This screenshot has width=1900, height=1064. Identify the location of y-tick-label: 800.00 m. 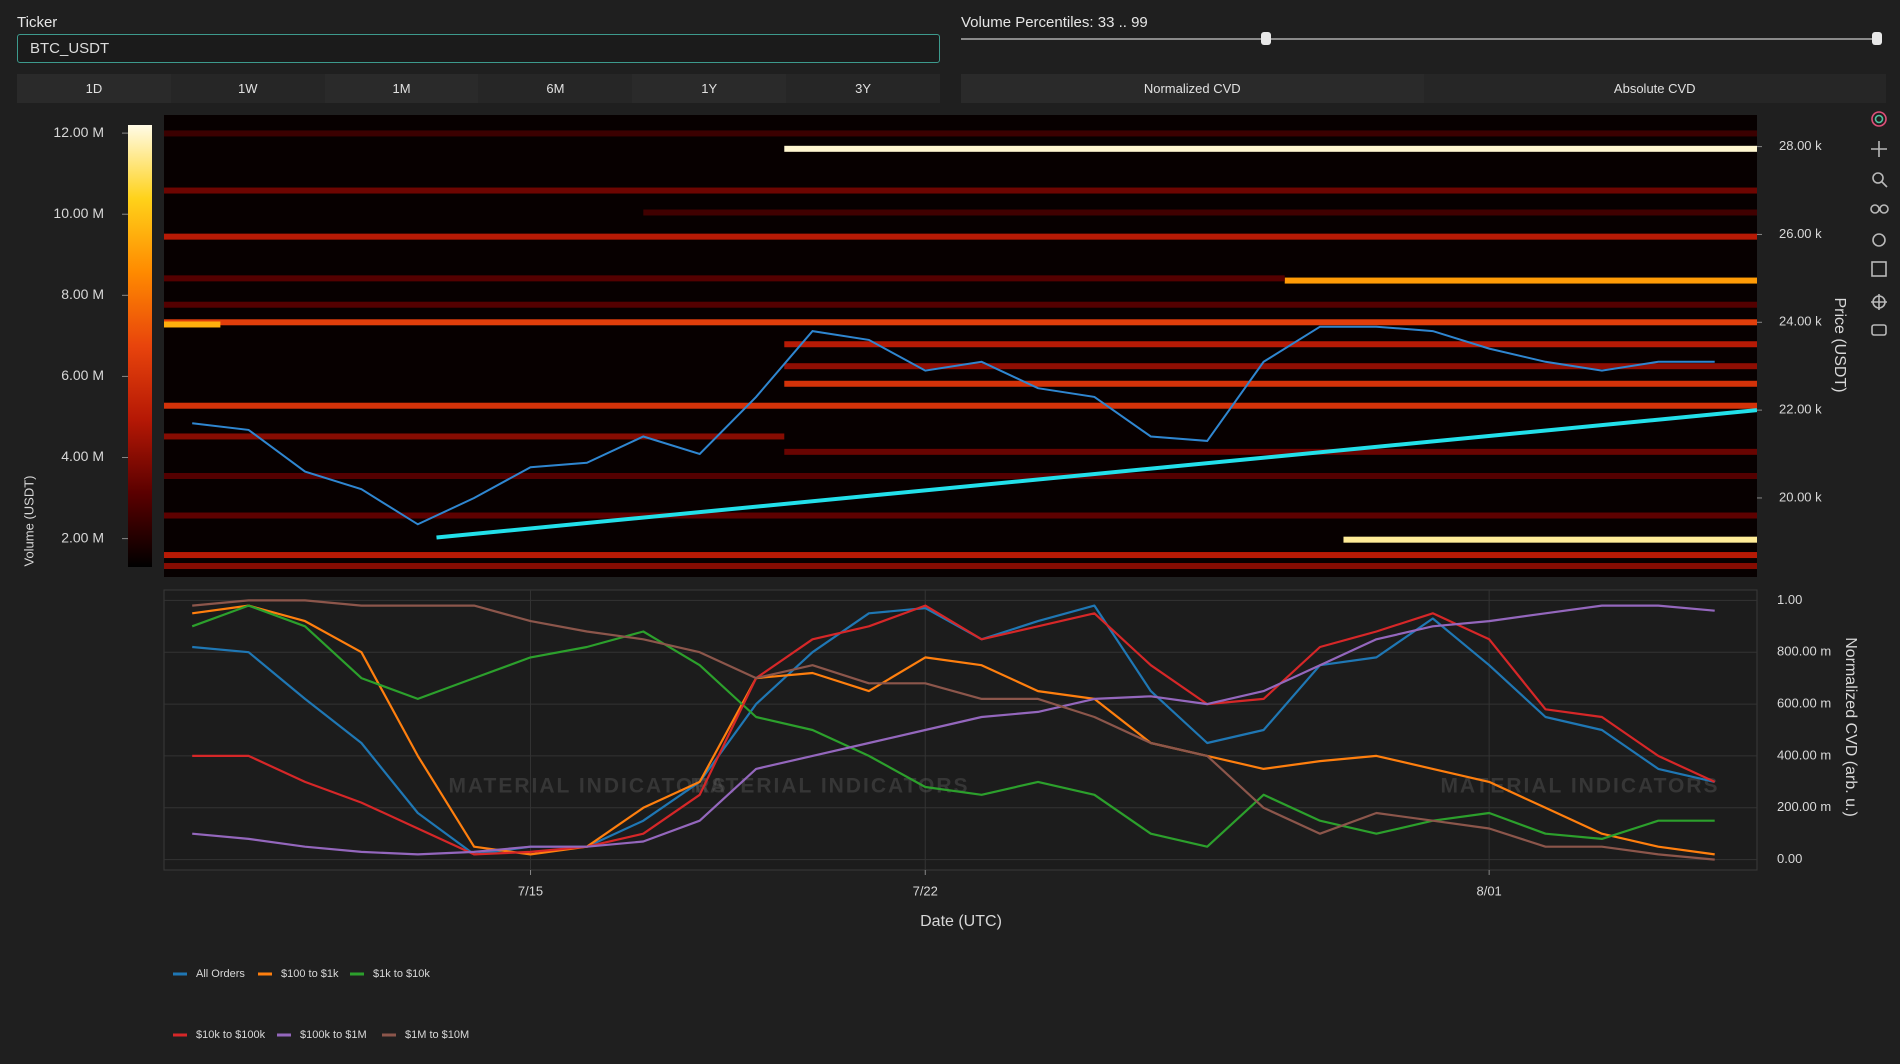
(1804, 651).